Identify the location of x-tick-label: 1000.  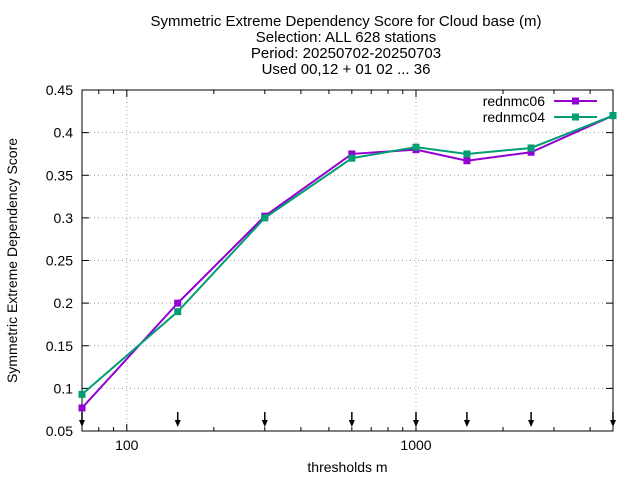
(415, 445).